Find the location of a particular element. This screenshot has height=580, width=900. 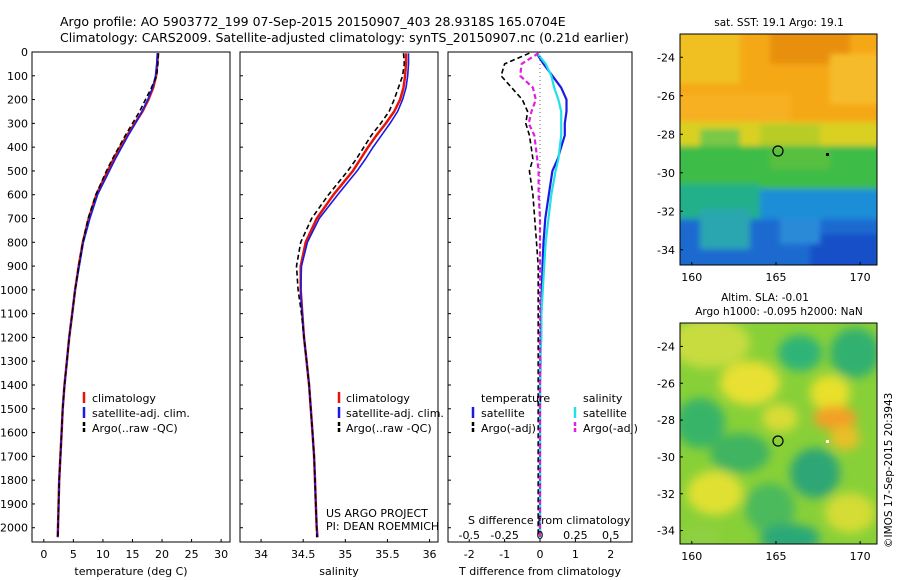

s-diff-tick-label: 0 is located at coordinates (540, 535).